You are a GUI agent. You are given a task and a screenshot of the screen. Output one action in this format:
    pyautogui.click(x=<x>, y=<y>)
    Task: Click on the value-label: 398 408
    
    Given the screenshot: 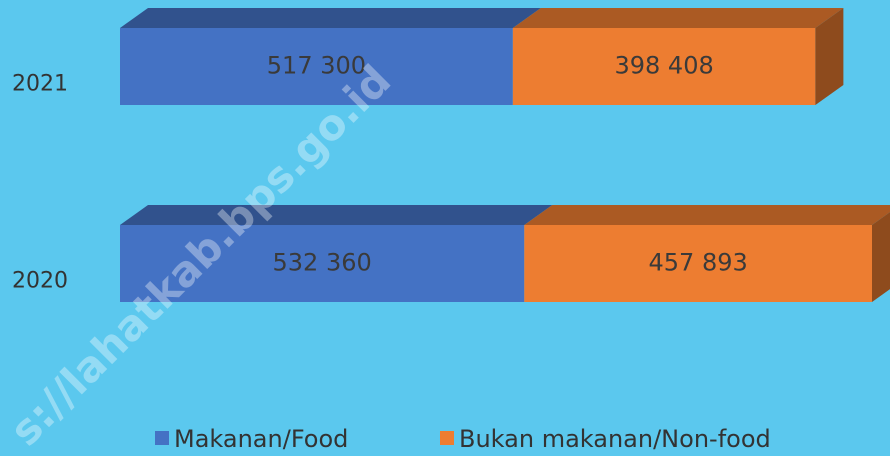 What is the action you would take?
    pyautogui.click(x=663, y=66)
    